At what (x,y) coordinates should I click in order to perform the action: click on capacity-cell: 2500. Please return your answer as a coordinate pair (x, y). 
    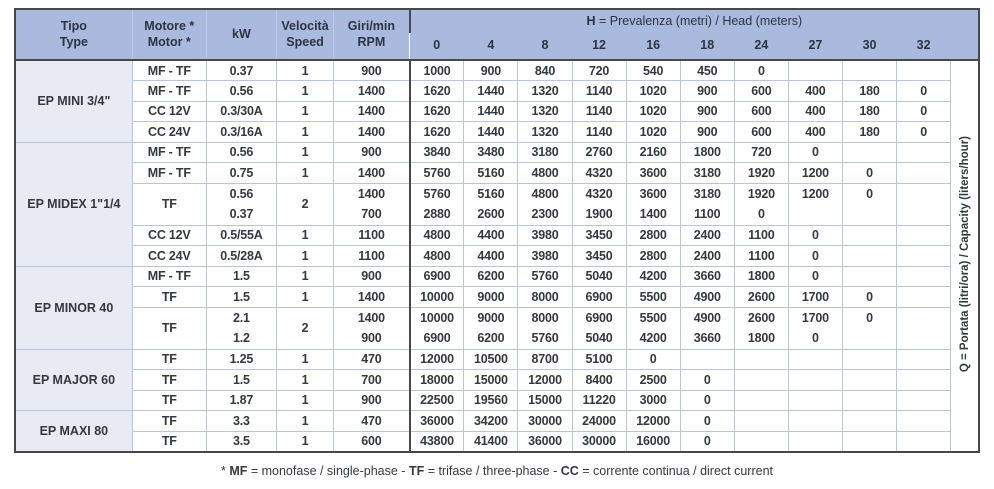
    Looking at the image, I should click on (653, 380).